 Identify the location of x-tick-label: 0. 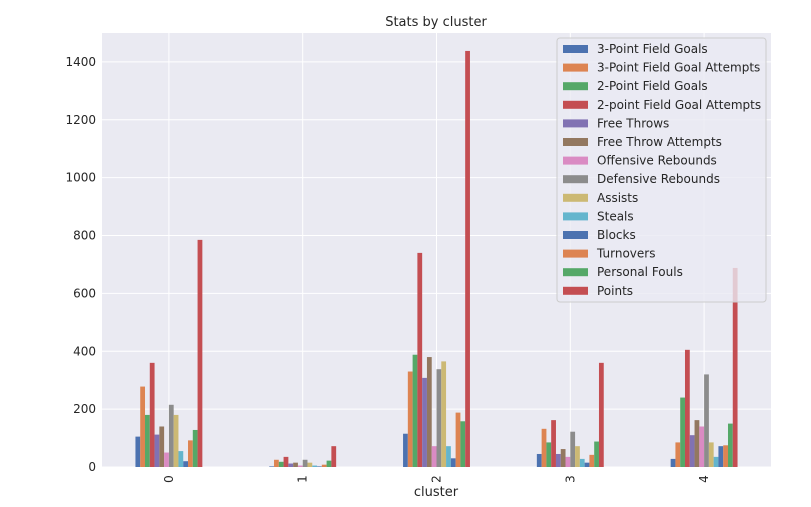
(169, 479).